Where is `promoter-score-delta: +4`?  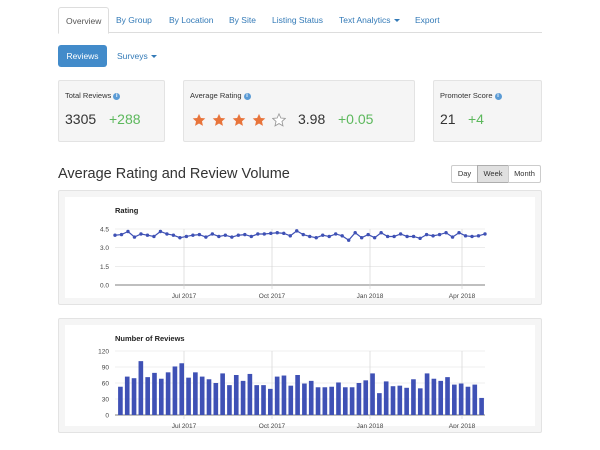
promoter-score-delta: +4 is located at coordinates (476, 119).